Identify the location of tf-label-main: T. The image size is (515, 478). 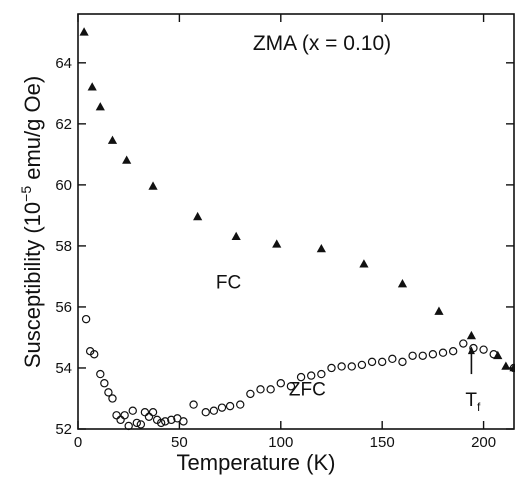
(471, 400).